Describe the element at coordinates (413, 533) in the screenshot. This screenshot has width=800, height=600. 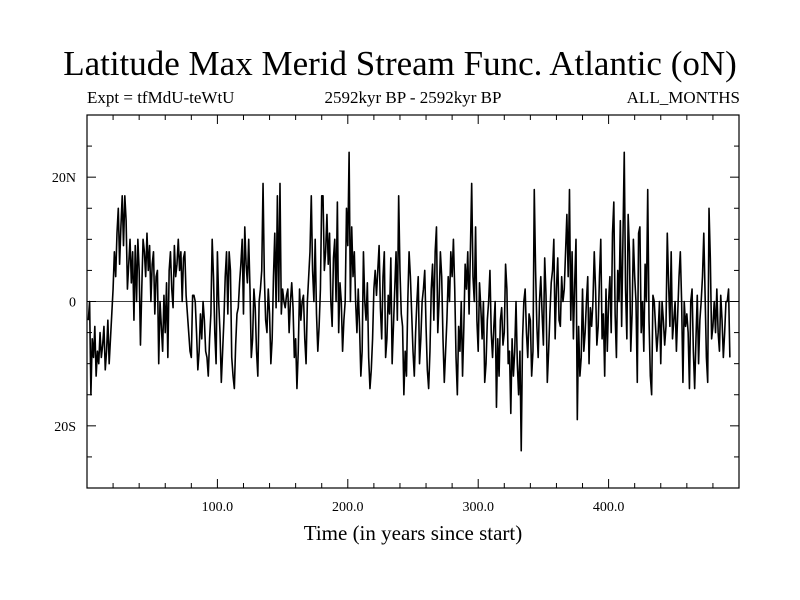
I see `x-axis-label: Time (in years since start)` at that location.